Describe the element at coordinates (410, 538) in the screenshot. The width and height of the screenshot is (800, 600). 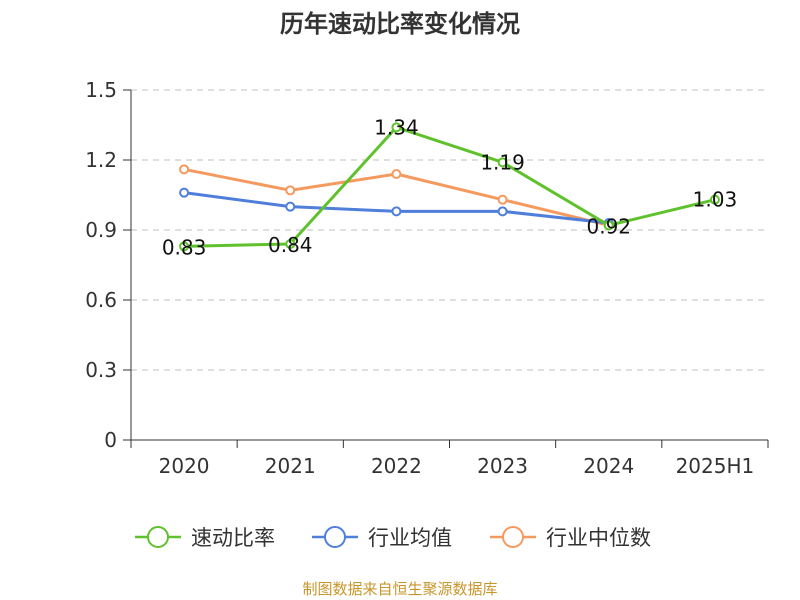
I see `legend-label: 行业均值` at that location.